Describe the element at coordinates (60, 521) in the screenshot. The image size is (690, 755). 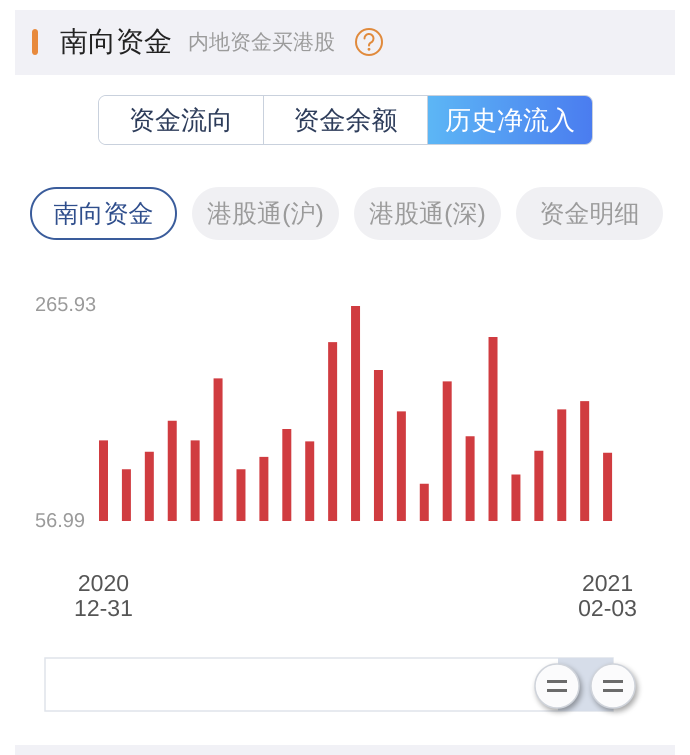
I see `y-tick-label: 56.99` at that location.